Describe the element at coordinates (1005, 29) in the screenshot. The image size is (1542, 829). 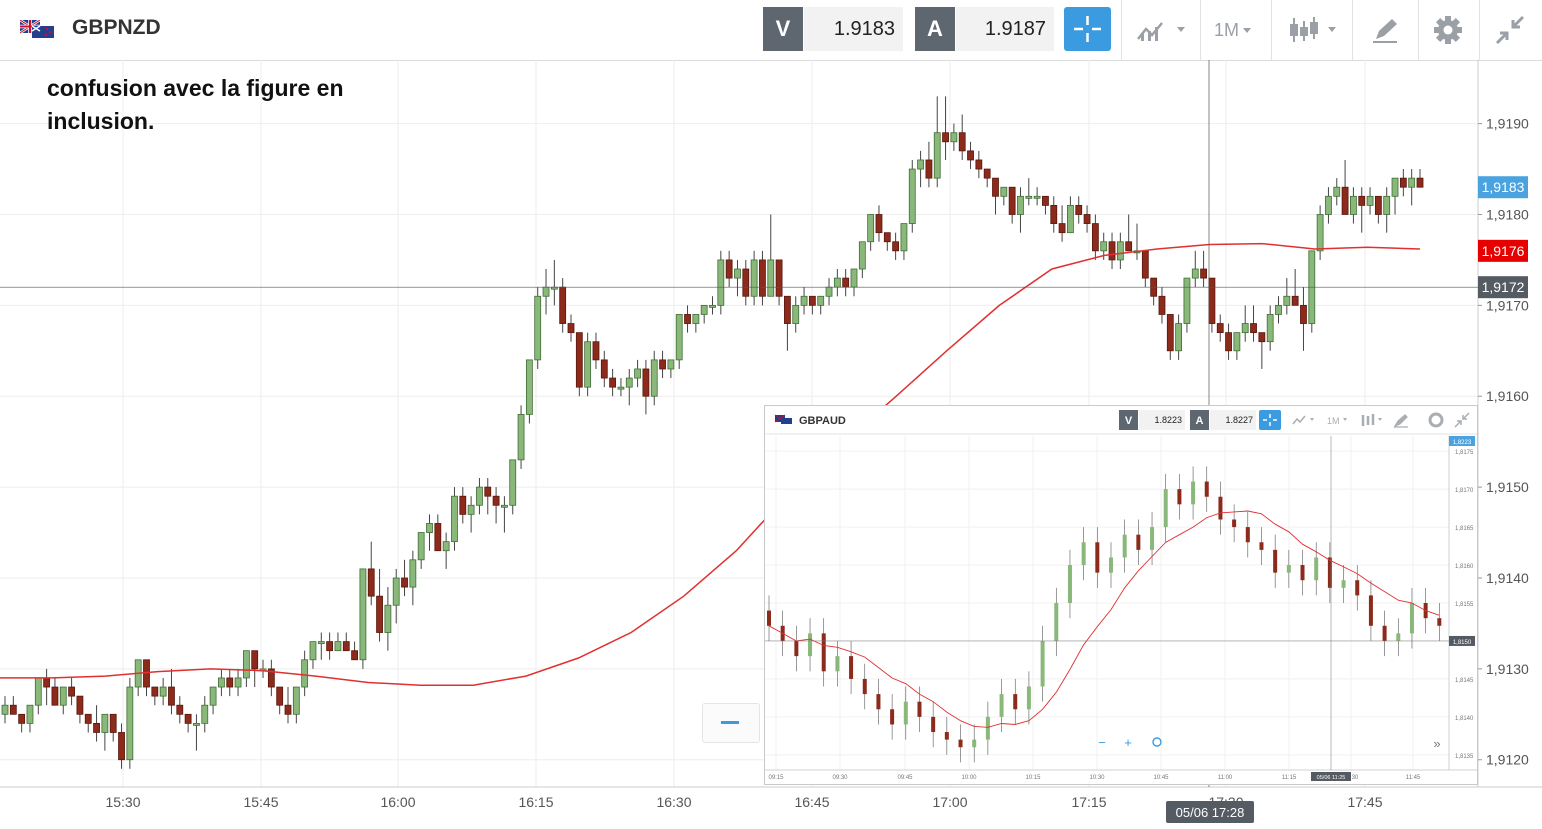
I see `buy-price: 1.9187` at that location.